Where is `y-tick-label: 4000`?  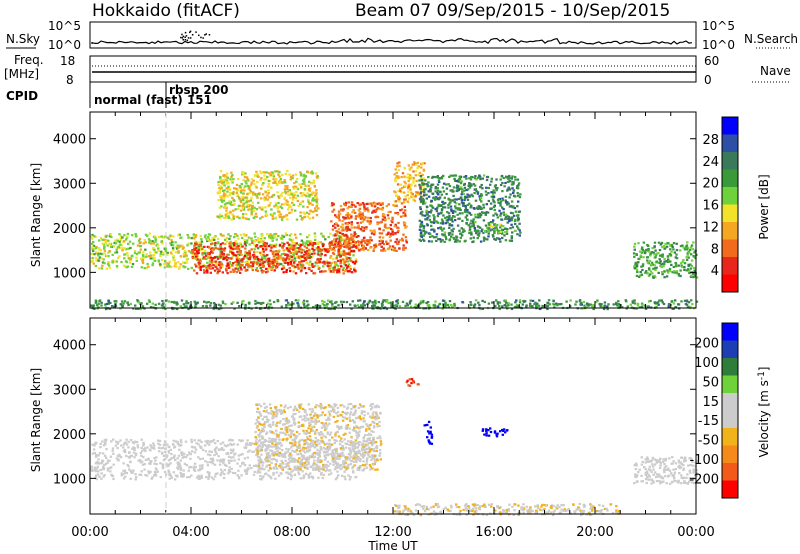 y-tick-label: 4000 is located at coordinates (69, 140).